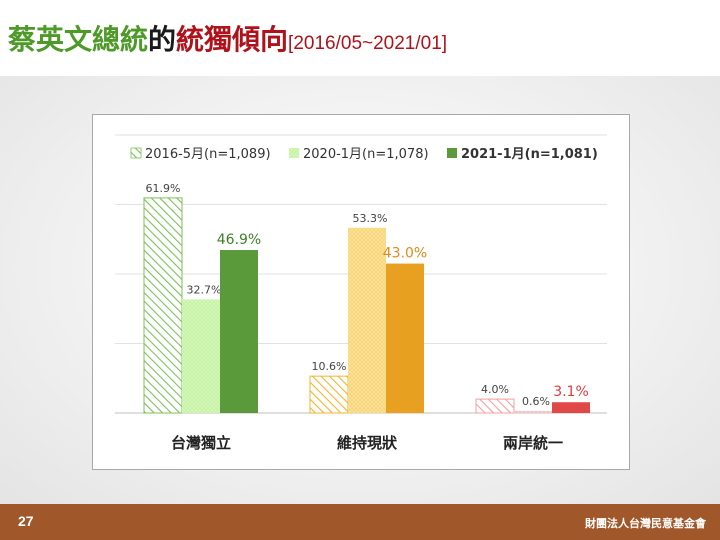 The width and height of the screenshot is (720, 540). Describe the element at coordinates (405, 254) in the screenshot. I see `data-label: 43.0%` at that location.